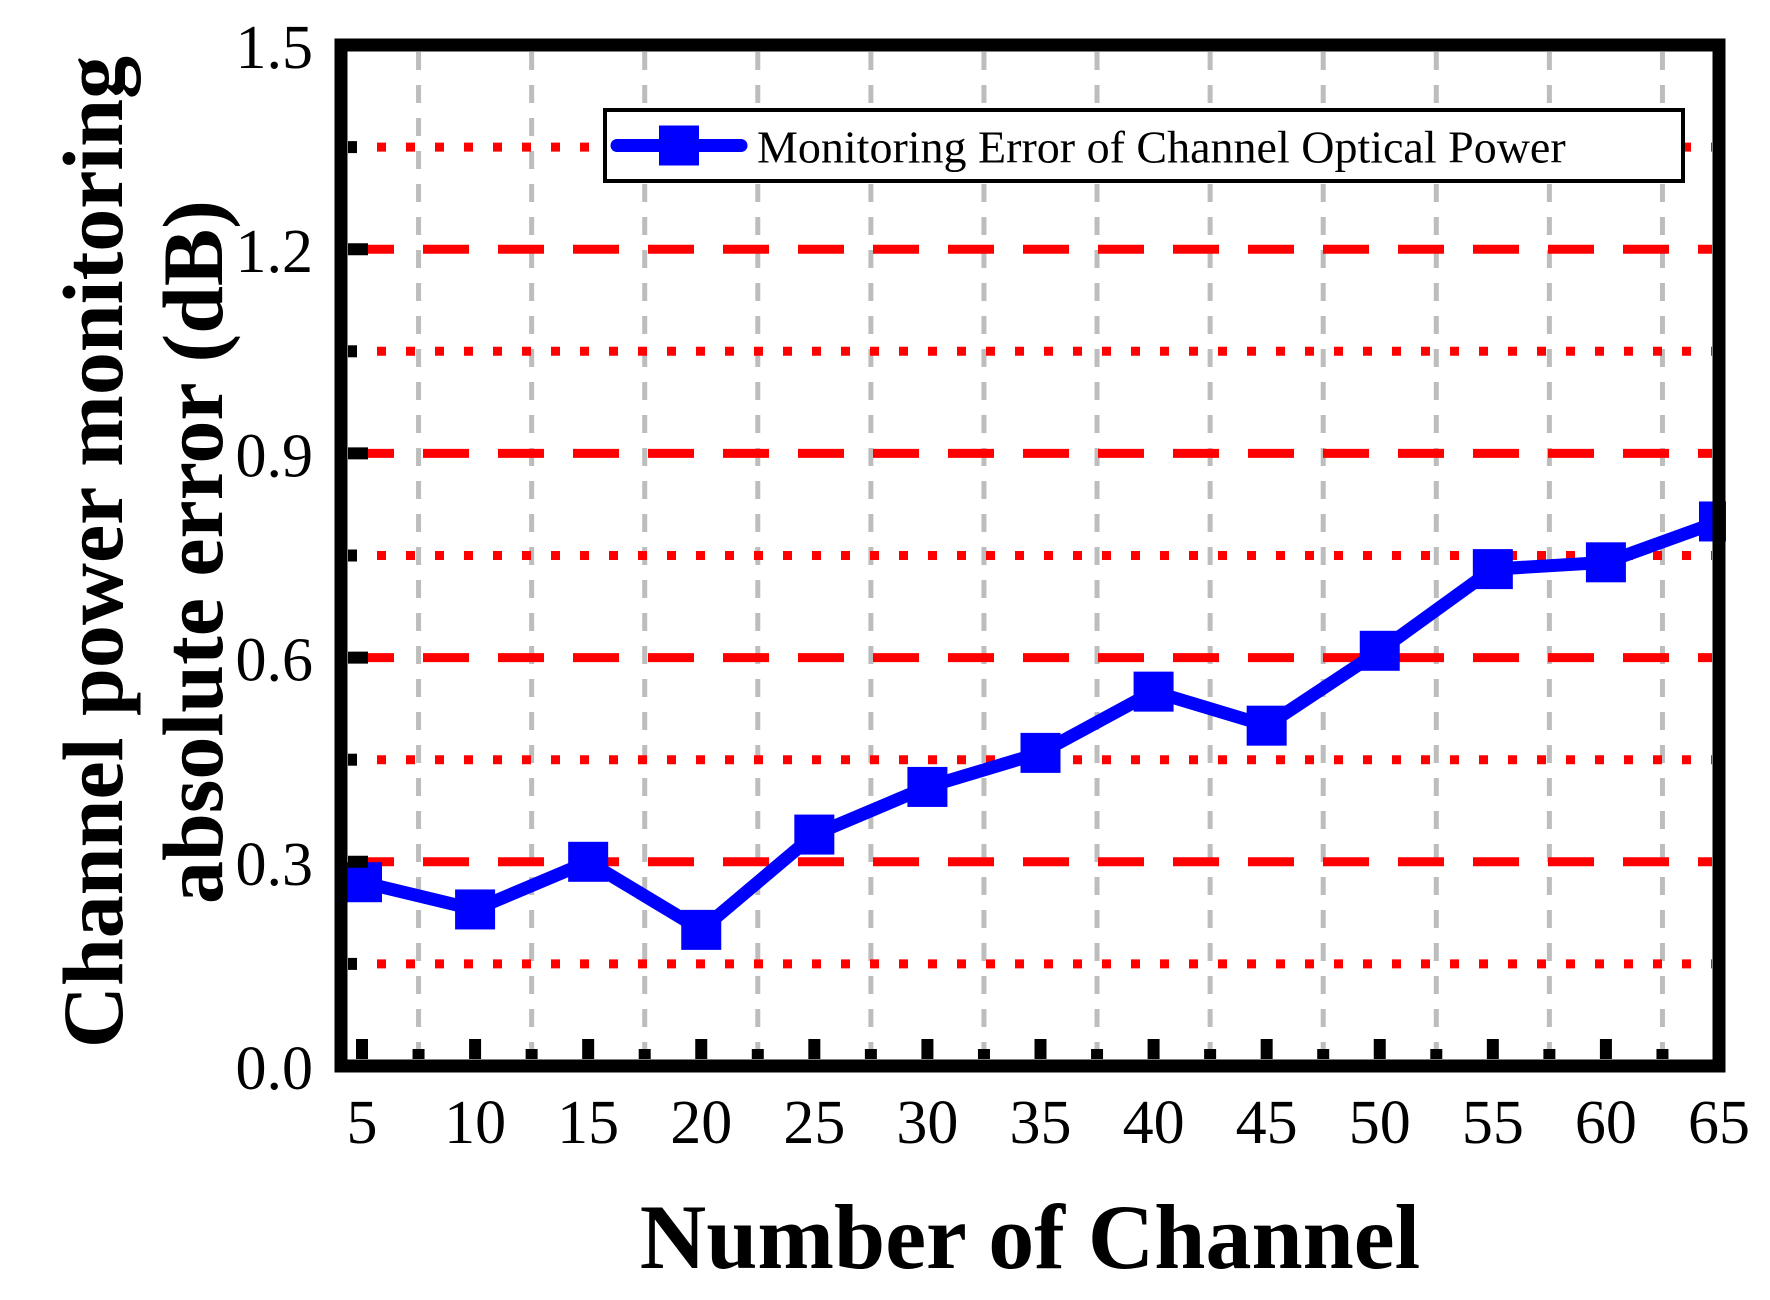  I want to click on legend-box, so click(1144, 145).